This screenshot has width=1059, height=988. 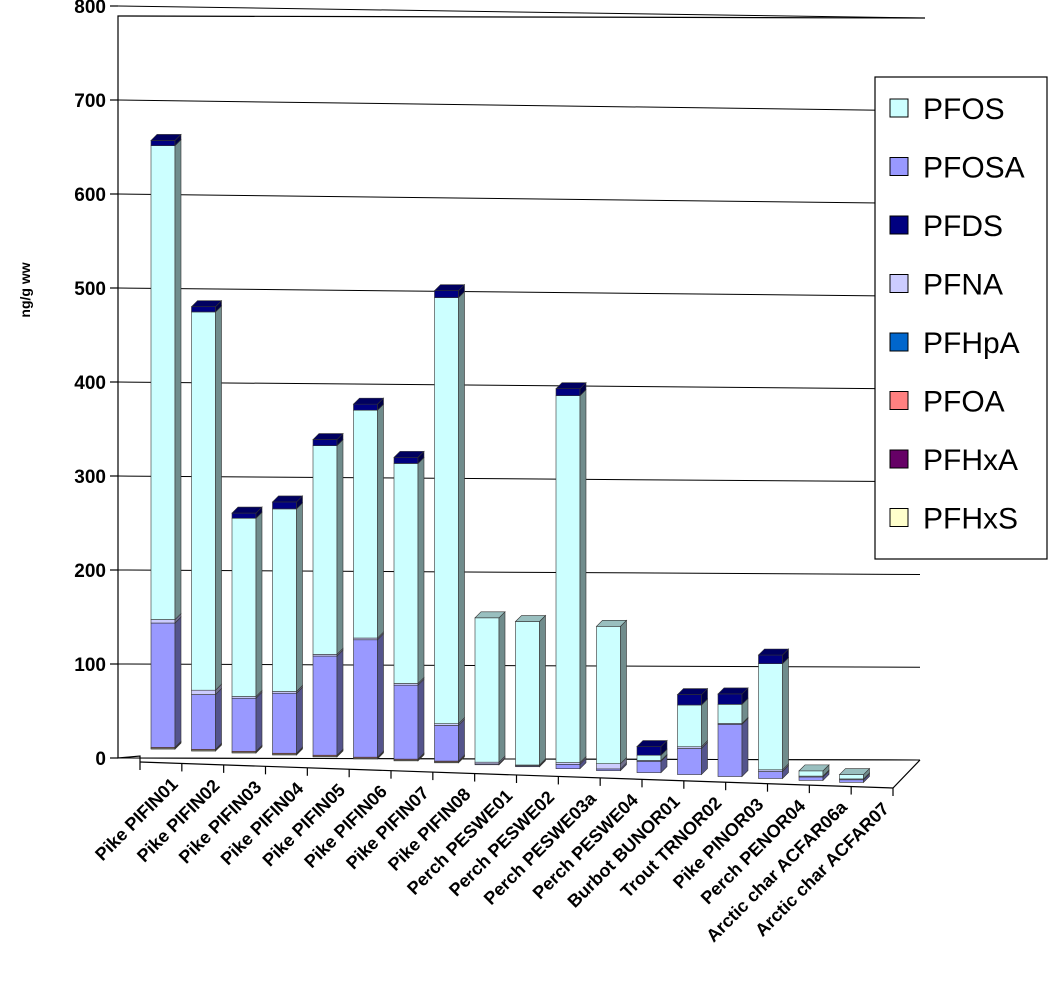 I want to click on x-axis-ticks, so click(x=516, y=779).